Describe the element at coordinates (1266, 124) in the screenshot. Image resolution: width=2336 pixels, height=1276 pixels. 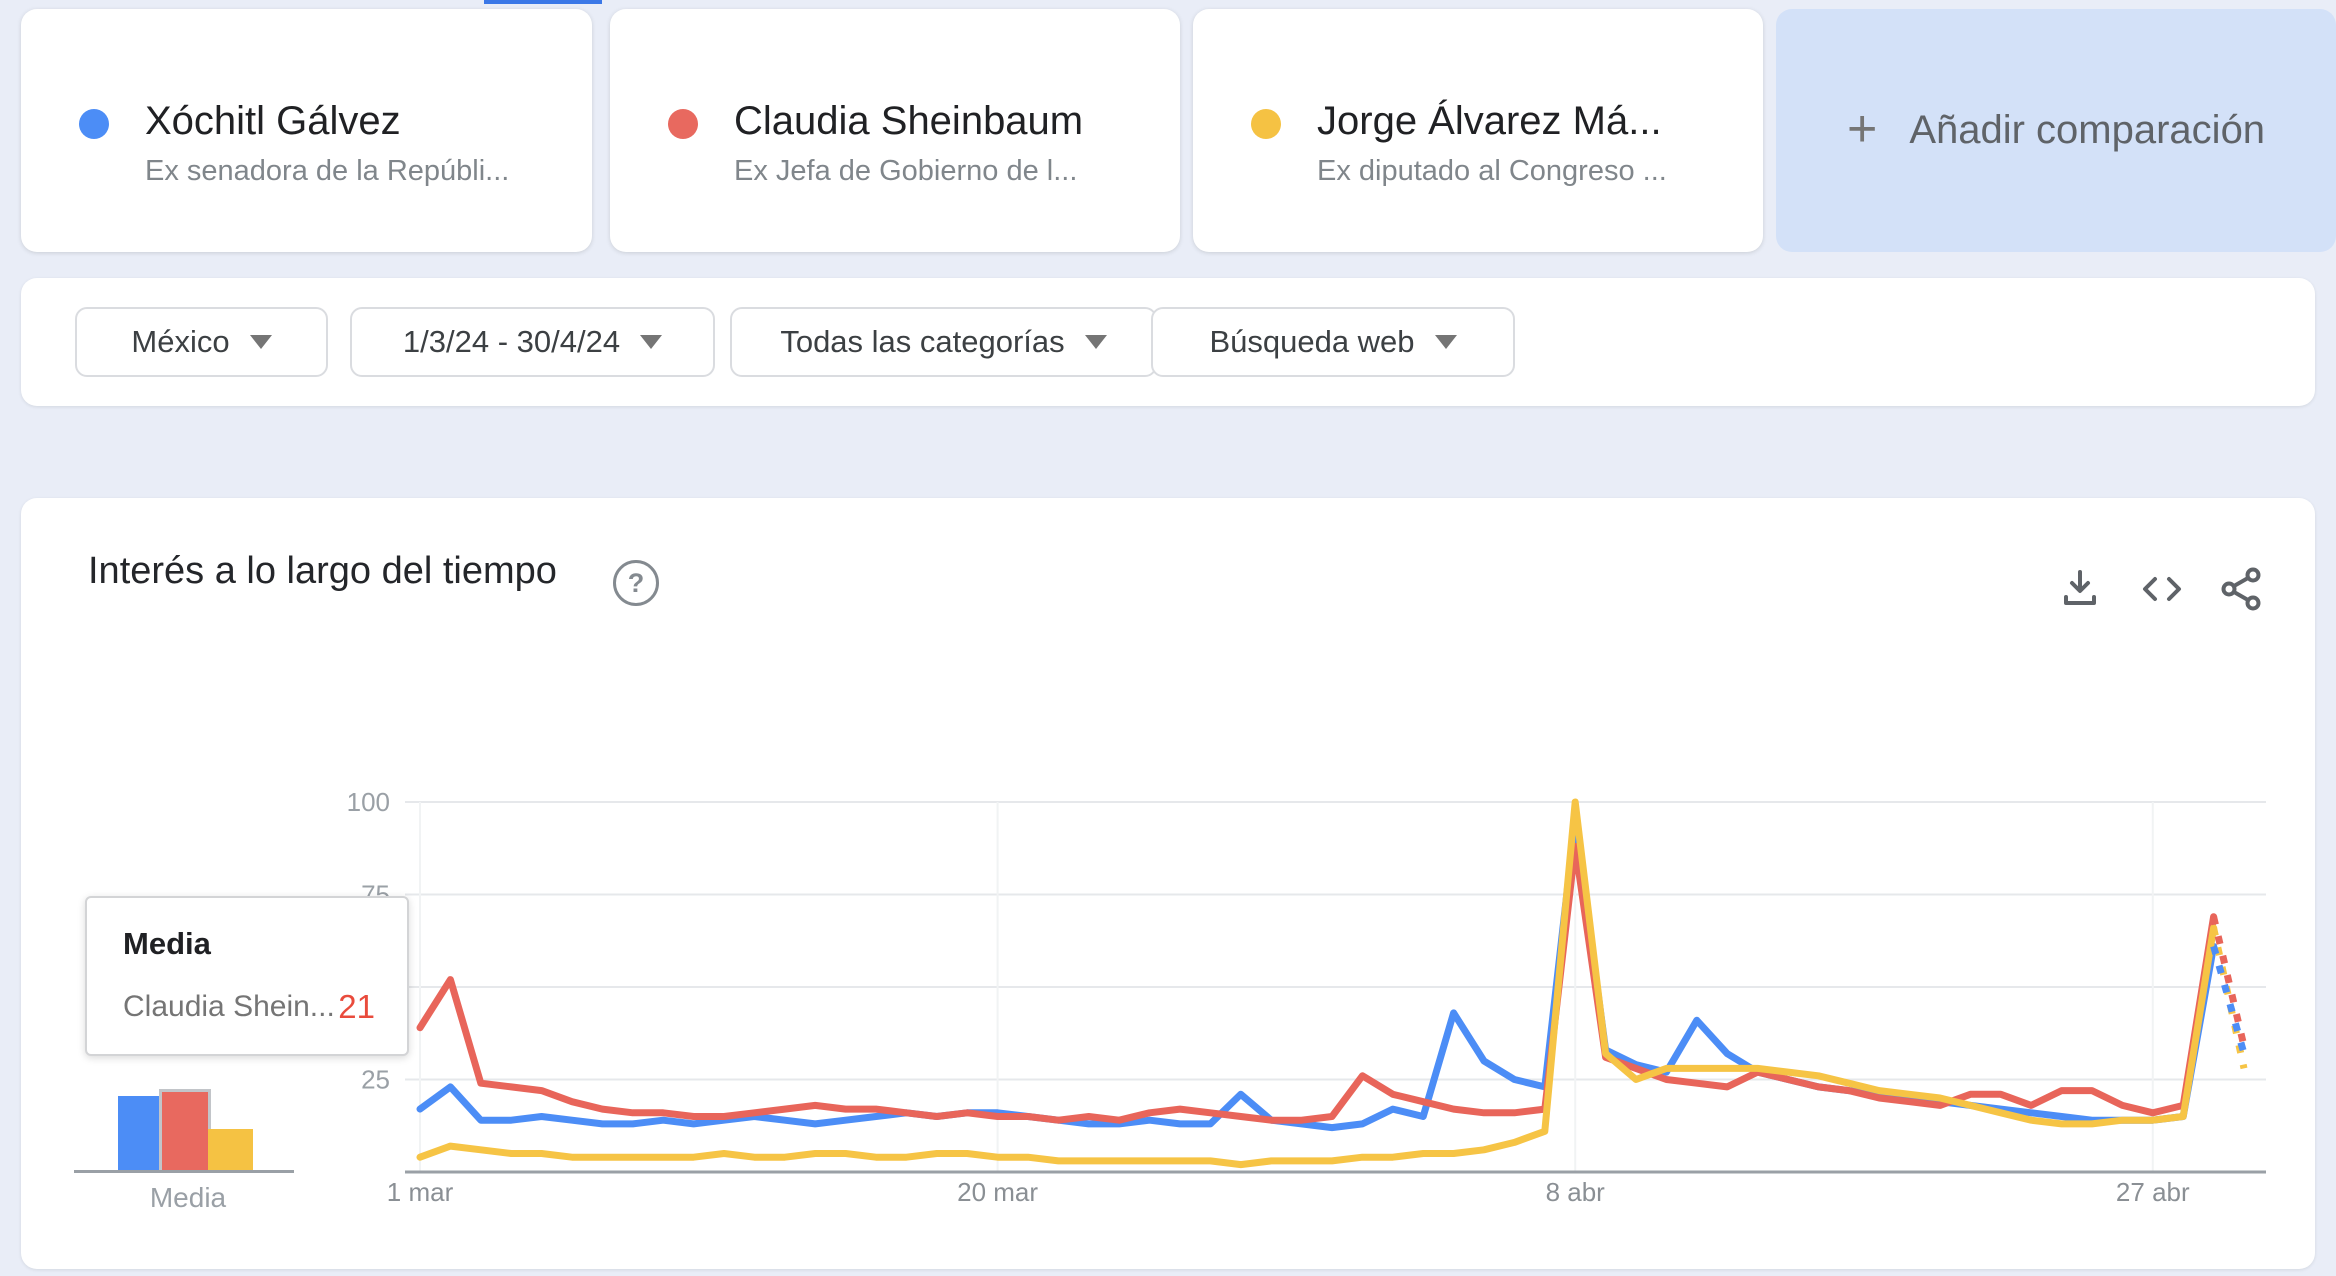
I see `series-dot-yellow-icon` at that location.